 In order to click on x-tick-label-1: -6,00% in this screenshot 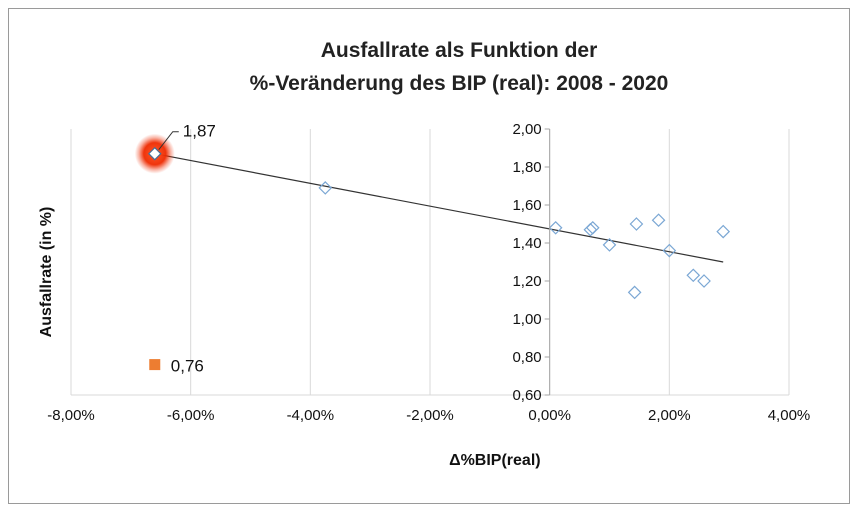, I will do `click(191, 415)`.